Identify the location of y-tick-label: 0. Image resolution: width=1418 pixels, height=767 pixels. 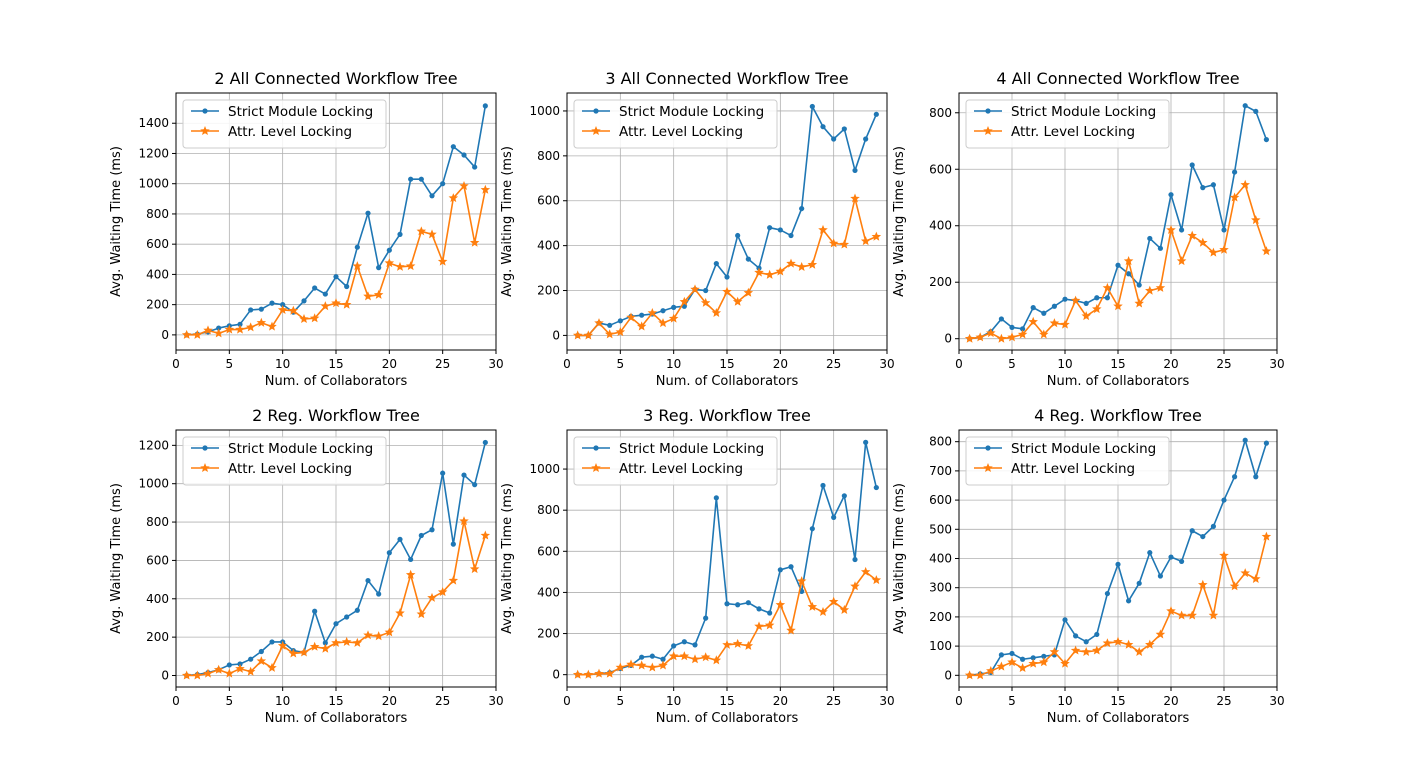
(556, 335).